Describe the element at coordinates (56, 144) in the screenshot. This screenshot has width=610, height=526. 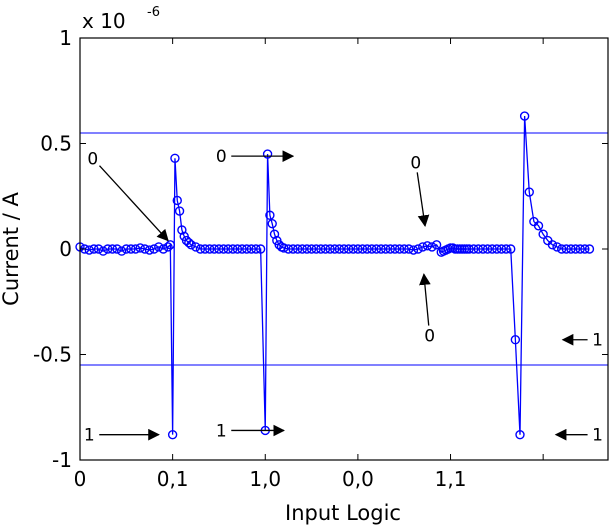
I see `y-tick-label: 0.5` at that location.